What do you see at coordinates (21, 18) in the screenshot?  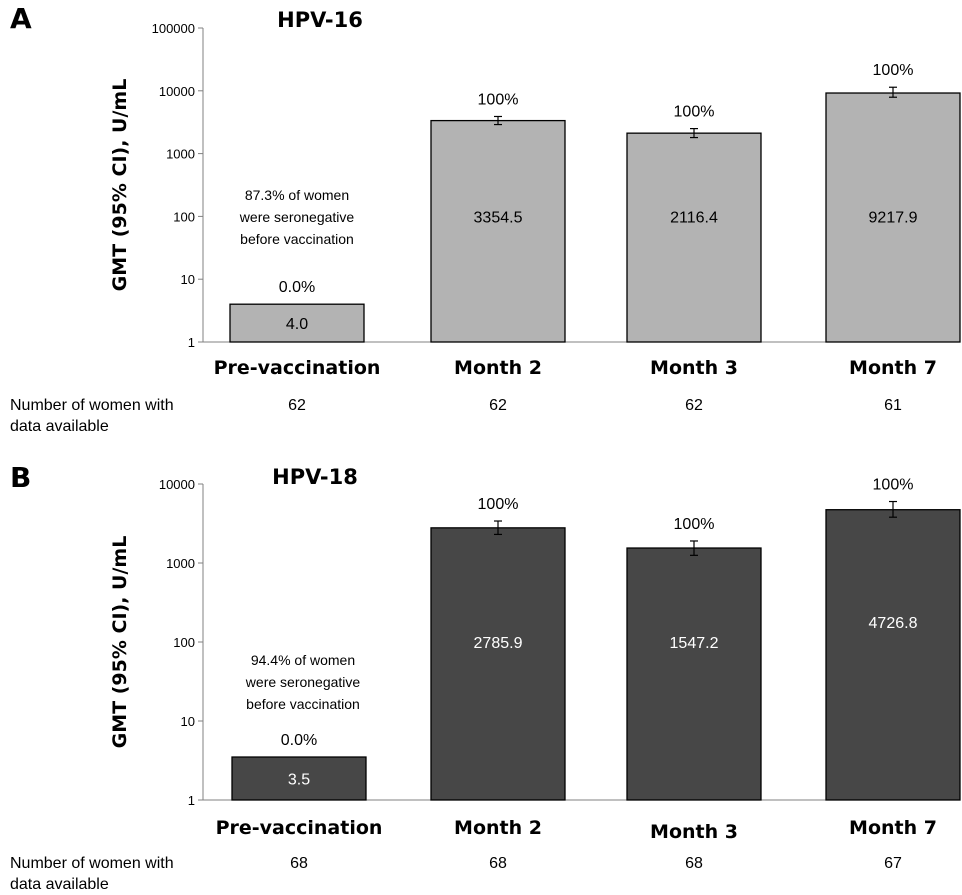 I see `panel-letter: A` at bounding box center [21, 18].